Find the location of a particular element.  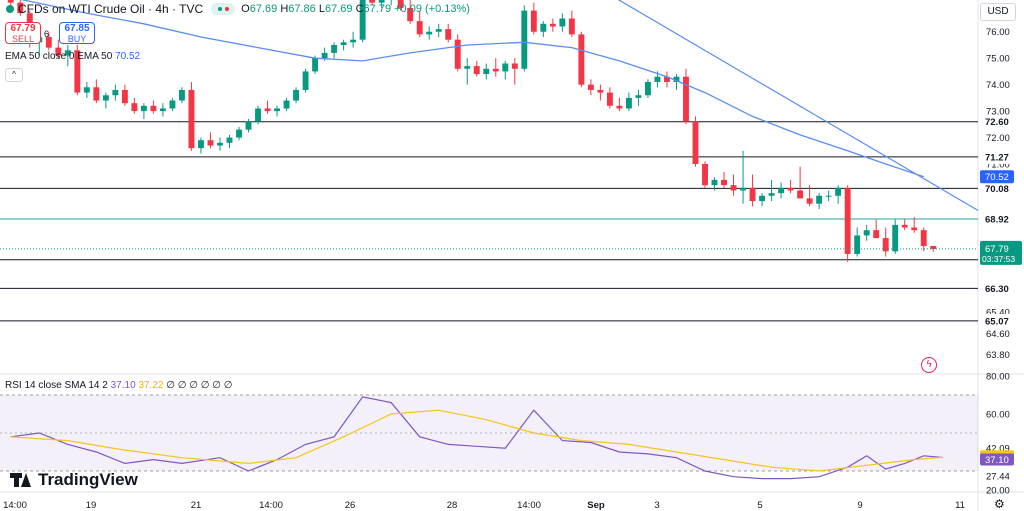

tradingview-logo-icon is located at coordinates (21, 480).